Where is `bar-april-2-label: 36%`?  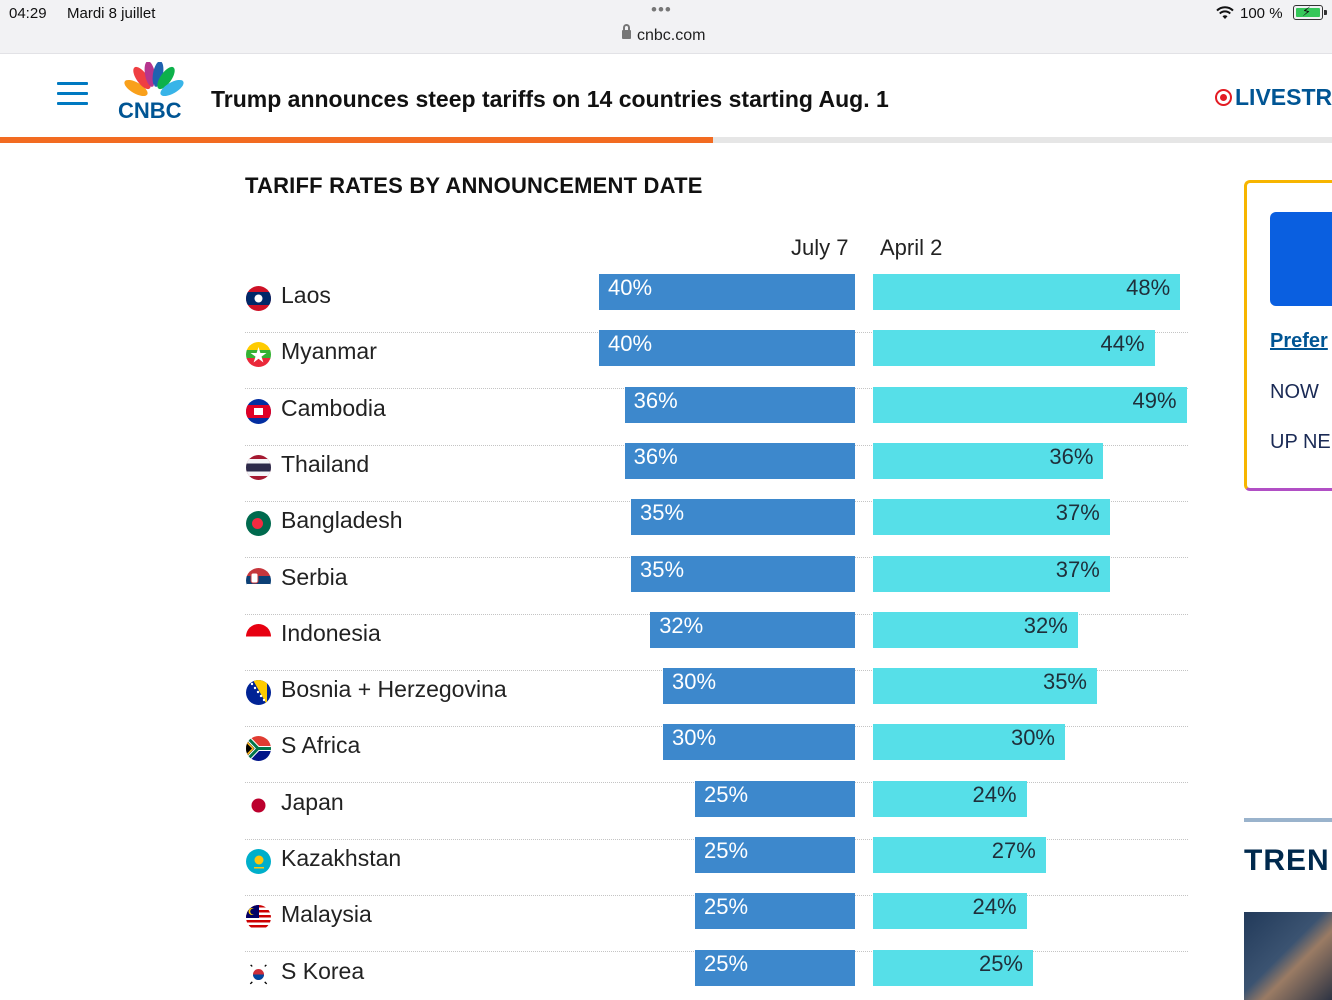
bar-april-2-label: 36% is located at coordinates (1071, 456).